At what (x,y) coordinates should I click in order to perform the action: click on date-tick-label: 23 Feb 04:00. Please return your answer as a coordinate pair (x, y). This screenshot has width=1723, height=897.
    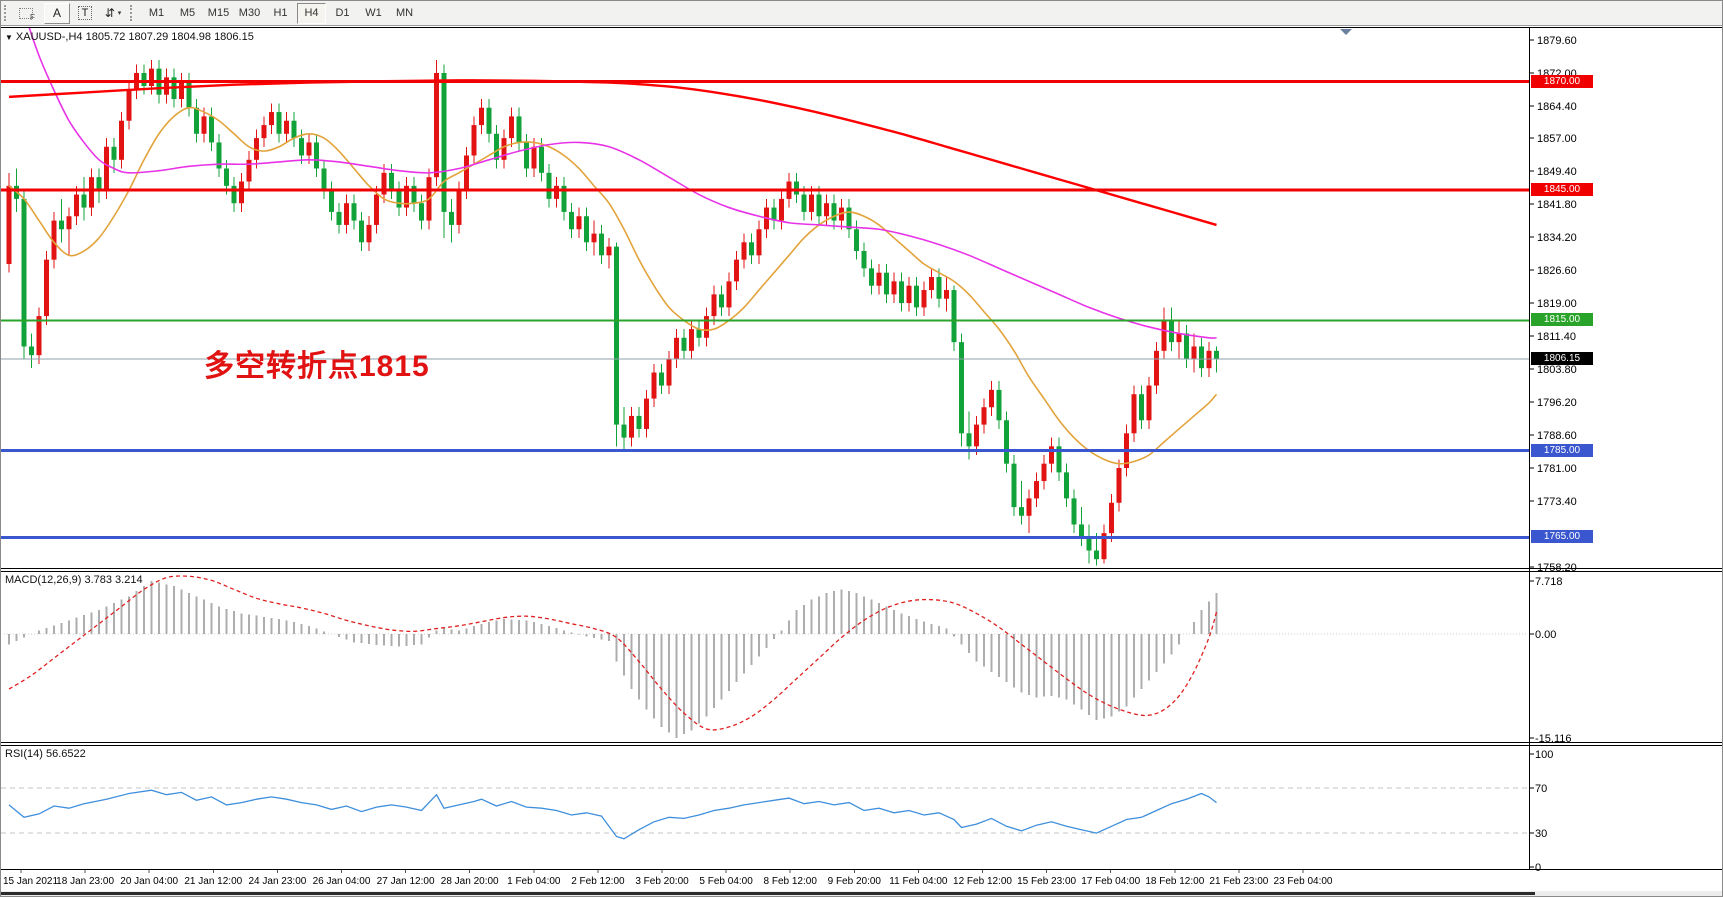
    Looking at the image, I should click on (1303, 881).